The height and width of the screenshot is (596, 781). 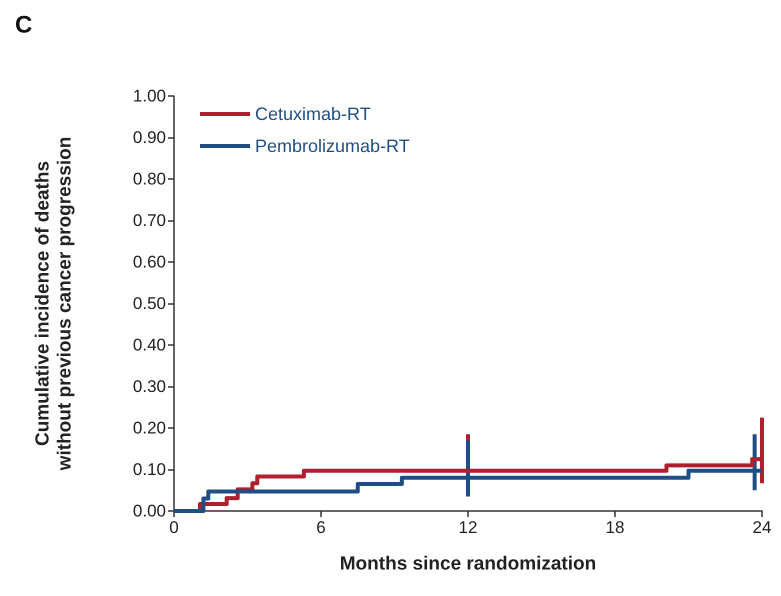 What do you see at coordinates (149, 137) in the screenshot?
I see `y-tick-label: 0.90` at bounding box center [149, 137].